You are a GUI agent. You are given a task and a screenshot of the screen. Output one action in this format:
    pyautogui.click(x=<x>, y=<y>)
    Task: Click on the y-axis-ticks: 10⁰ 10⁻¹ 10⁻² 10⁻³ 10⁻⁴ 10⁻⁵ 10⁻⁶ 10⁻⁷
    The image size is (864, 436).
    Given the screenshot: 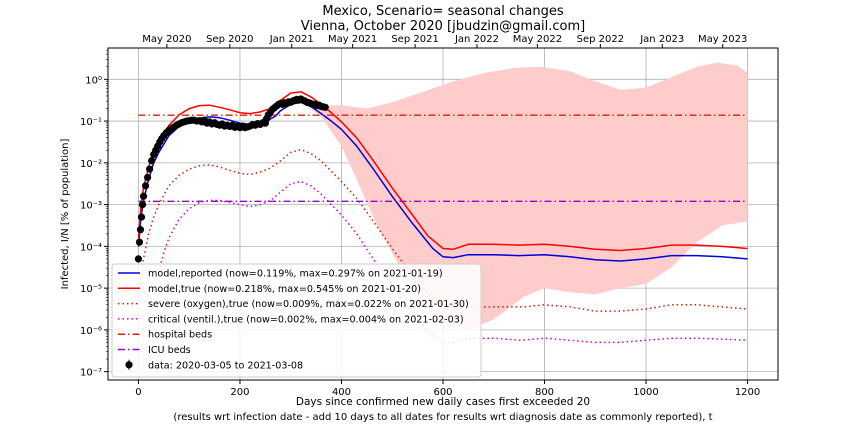 What is the action you would take?
    pyautogui.click(x=94, y=214)
    